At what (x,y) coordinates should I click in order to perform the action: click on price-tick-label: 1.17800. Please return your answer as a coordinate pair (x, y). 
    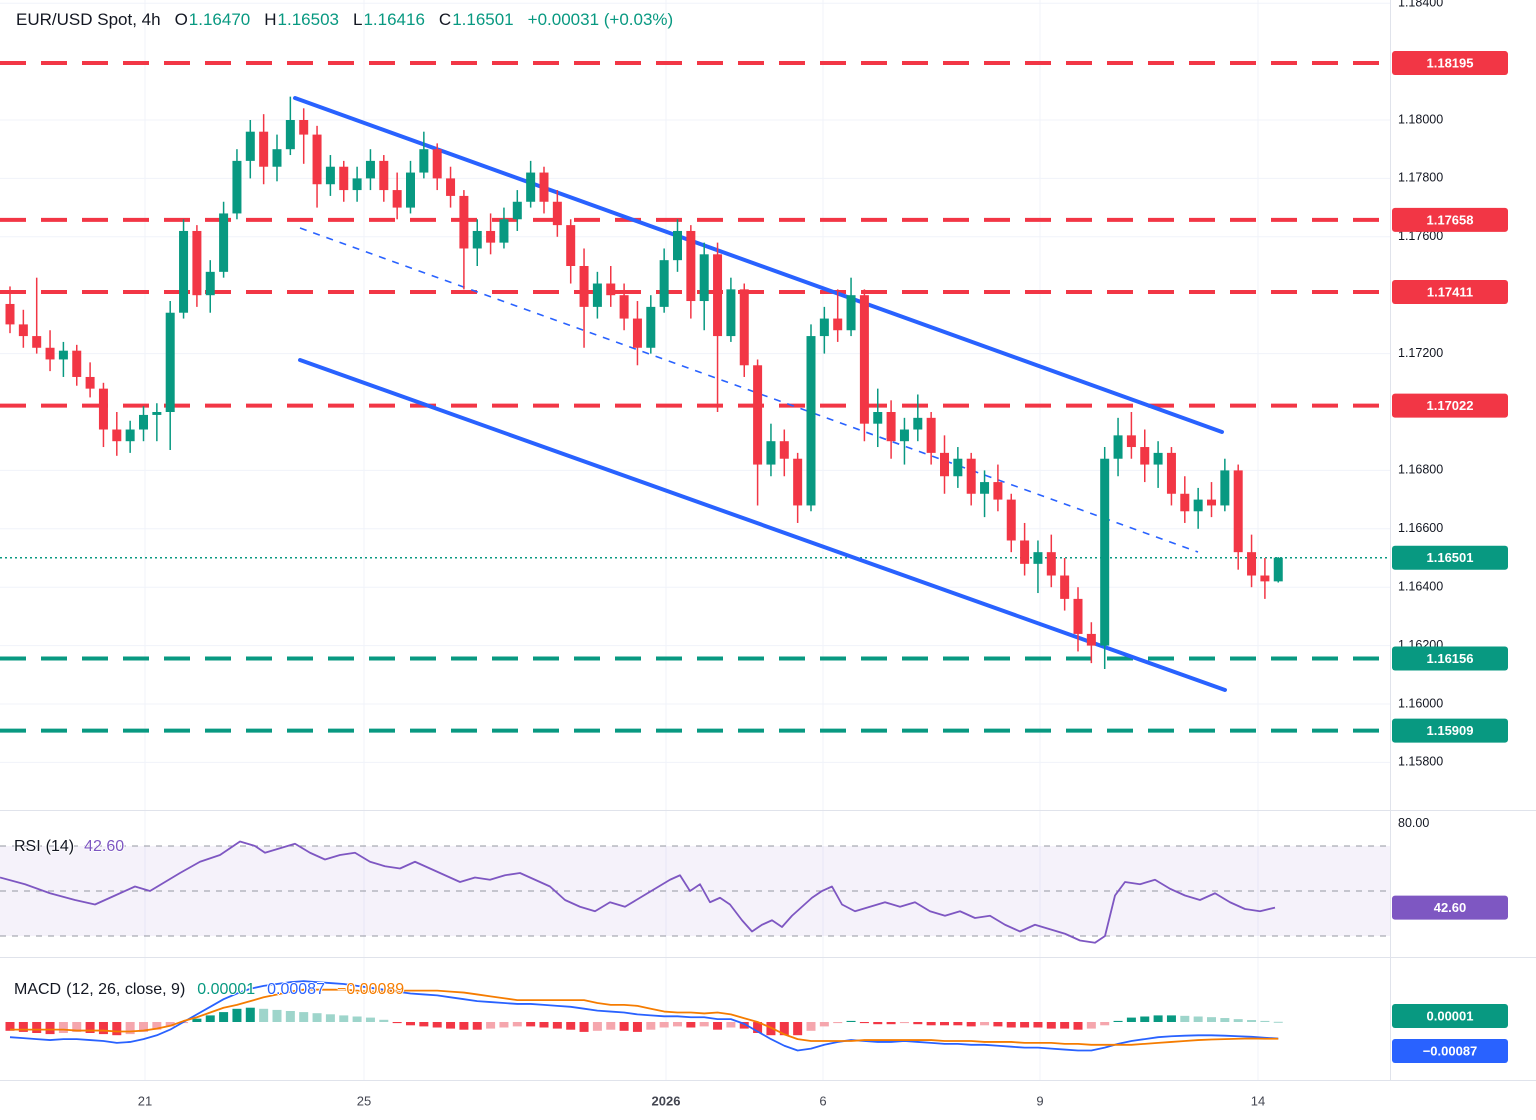
    Looking at the image, I should click on (1420, 178).